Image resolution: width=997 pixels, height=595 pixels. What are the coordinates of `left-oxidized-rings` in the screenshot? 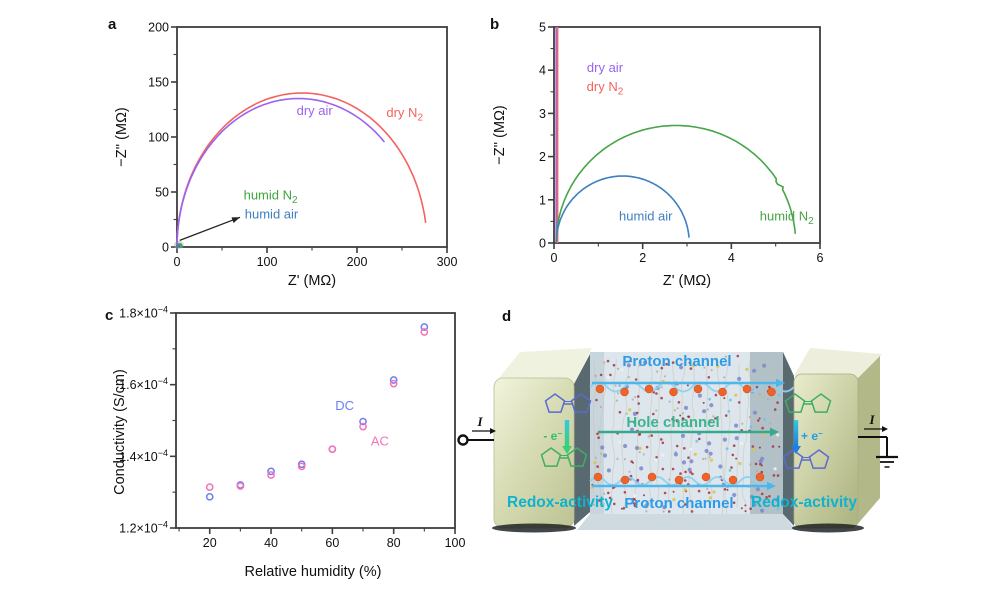 It's located at (568, 403).